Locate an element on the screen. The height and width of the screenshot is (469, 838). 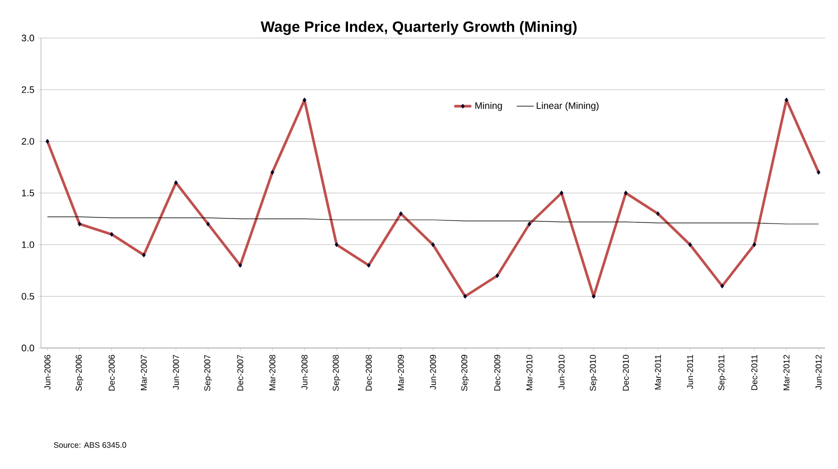
chart-title: Wage Price Index, Quarterly Growth (Mining) is located at coordinates (418, 27).